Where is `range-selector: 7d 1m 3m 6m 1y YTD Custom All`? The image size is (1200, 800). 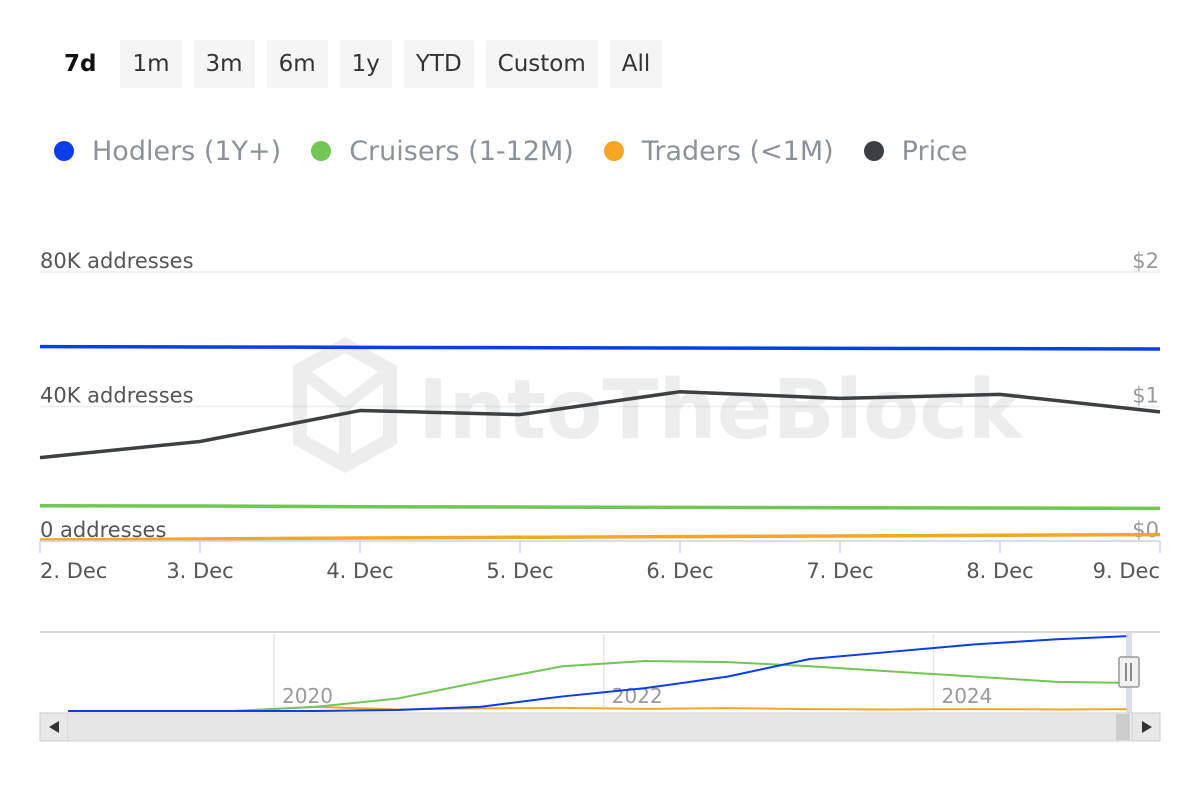
range-selector: 7d 1m 3m 6m 1y YTD Custom All is located at coordinates (357, 64).